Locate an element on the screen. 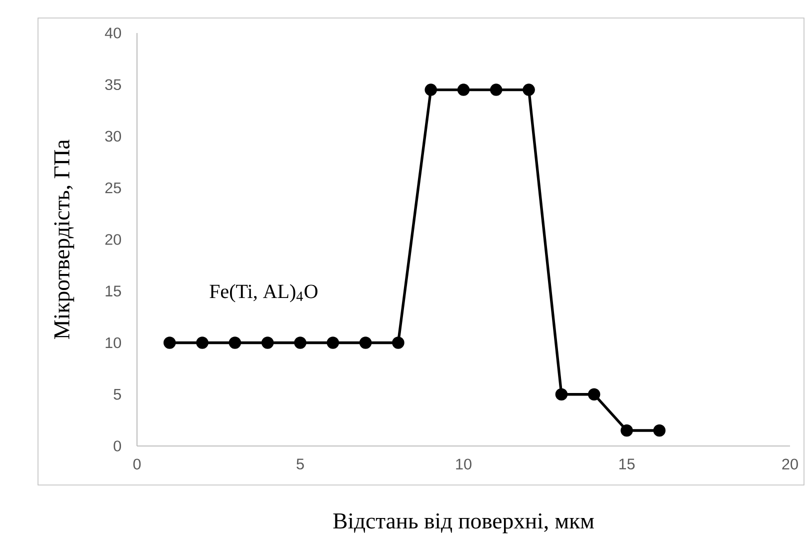 This screenshot has height=550, width=806. y-tick-label: 25 is located at coordinates (113, 188).